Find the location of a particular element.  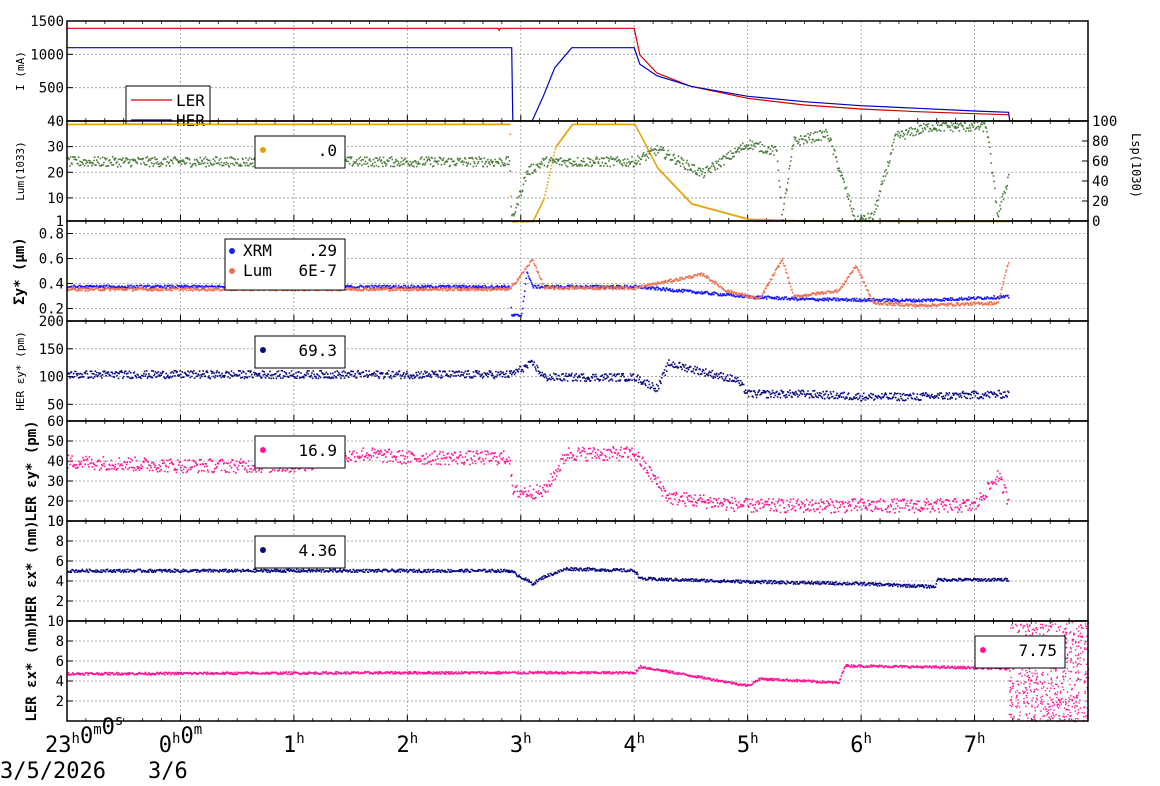

legend-value: 7.75 is located at coordinates (1037, 650).